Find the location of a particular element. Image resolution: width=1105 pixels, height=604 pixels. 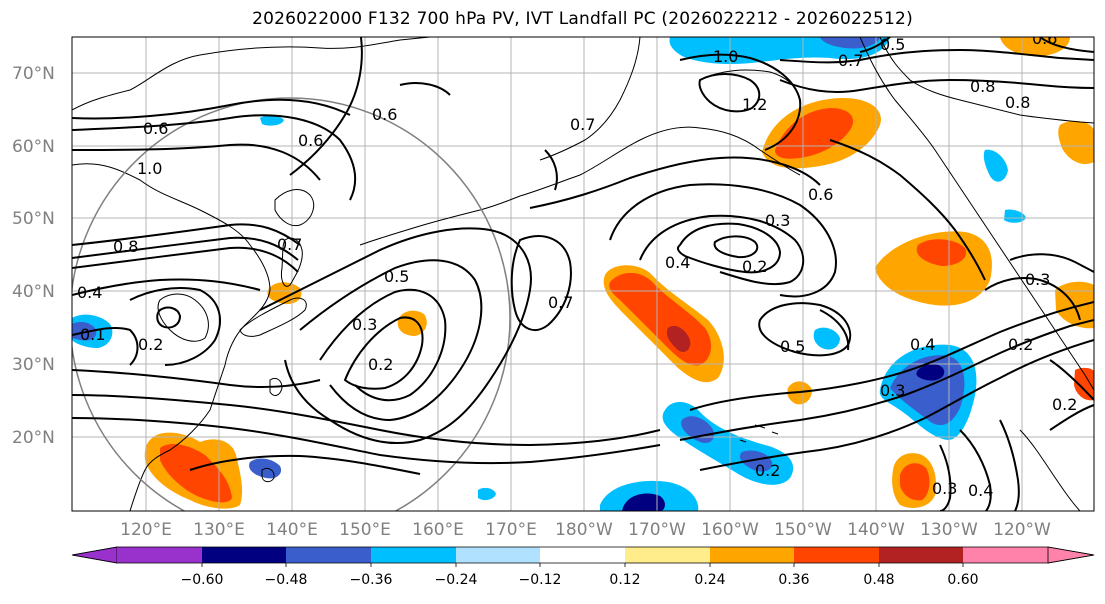

colorbar-label: 0.24 is located at coordinates (709, 580).